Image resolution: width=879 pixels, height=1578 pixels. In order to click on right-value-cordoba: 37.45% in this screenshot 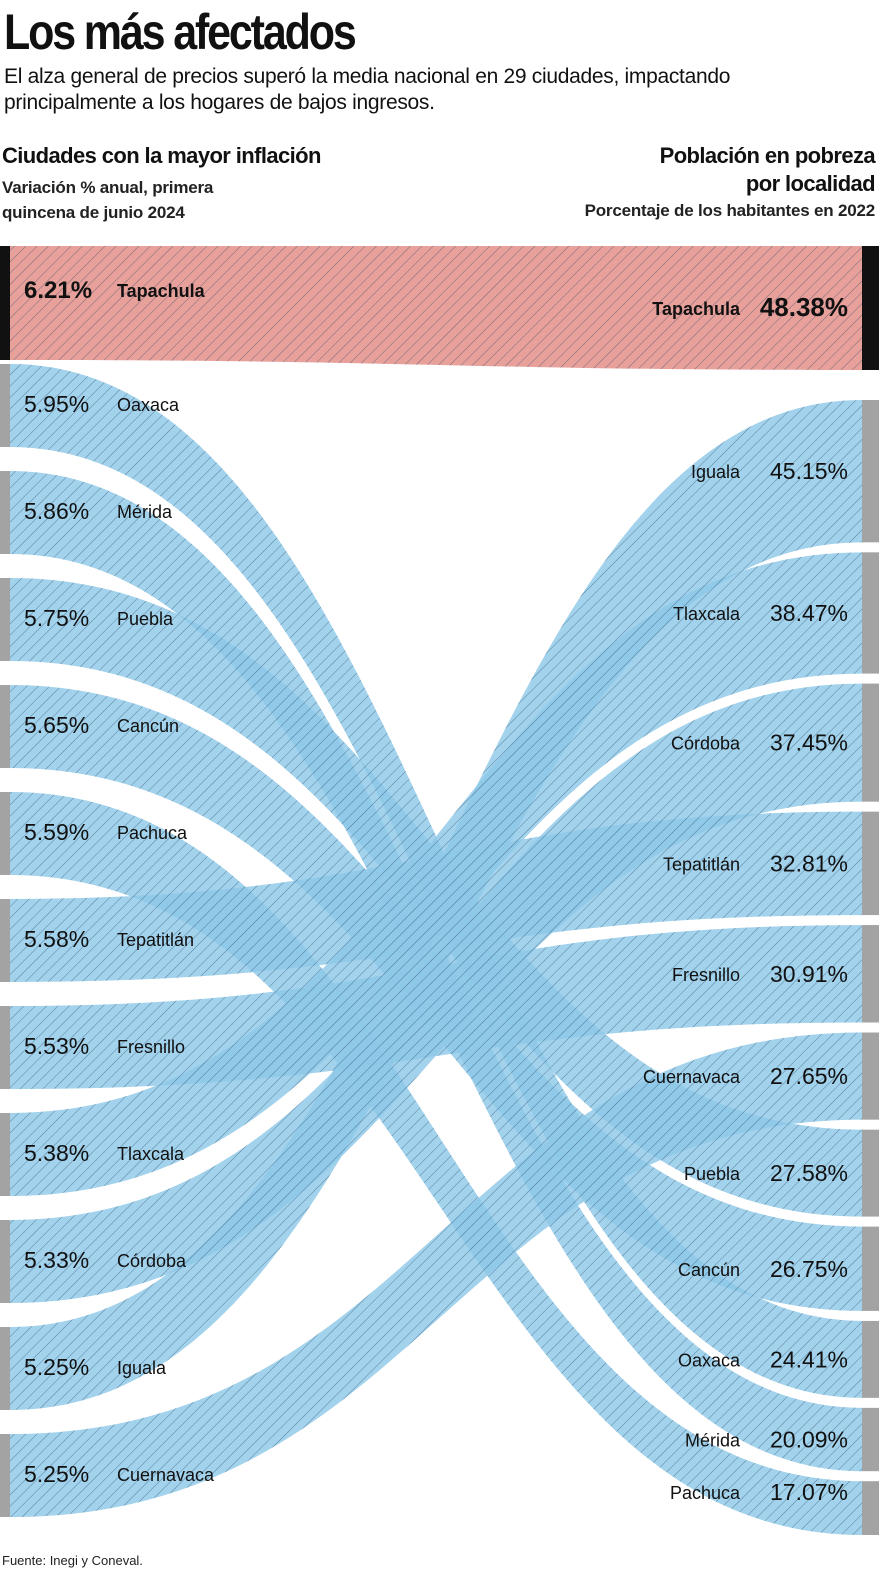, I will do `click(809, 743)`.